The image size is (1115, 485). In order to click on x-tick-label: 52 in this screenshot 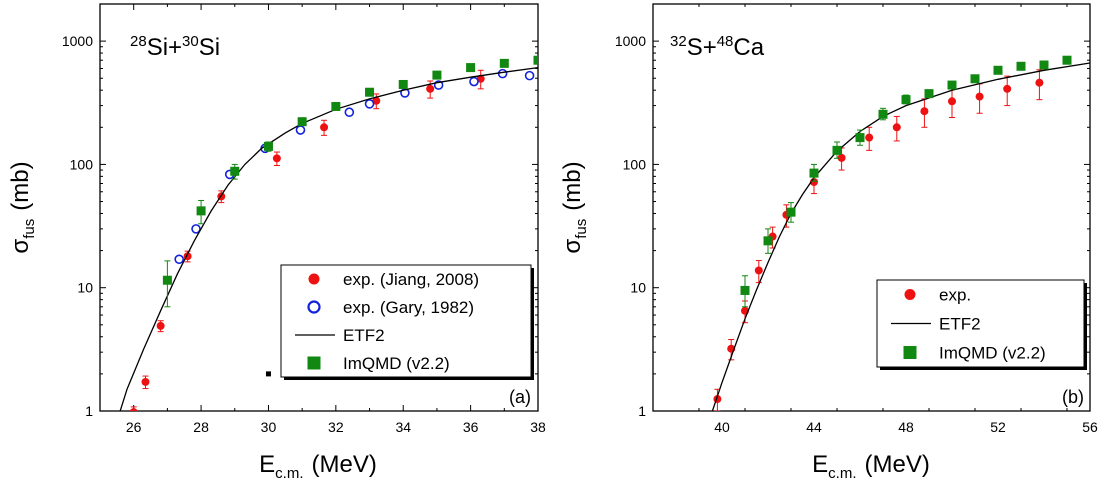, I will do `click(998, 427)`.